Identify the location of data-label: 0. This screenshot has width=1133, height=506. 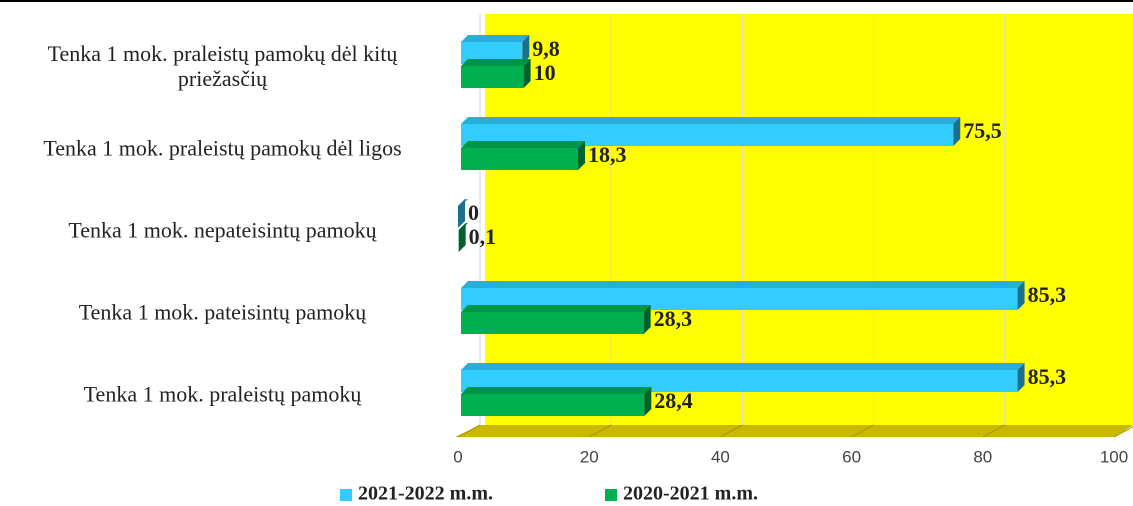
(473, 212).